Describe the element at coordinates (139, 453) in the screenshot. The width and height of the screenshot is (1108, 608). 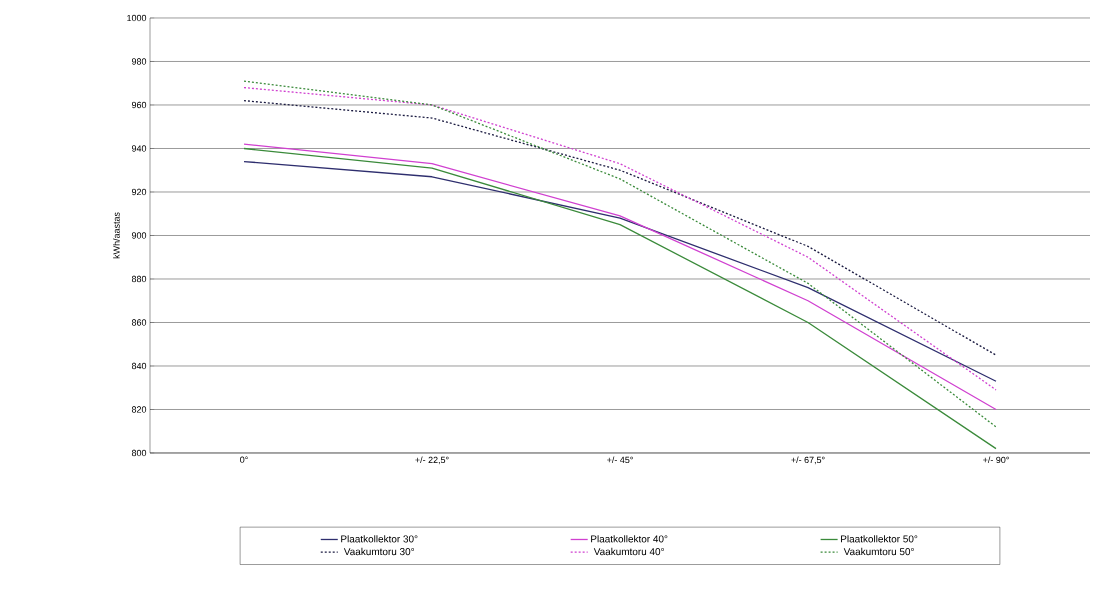
I see `y-tick-label: 800` at that location.